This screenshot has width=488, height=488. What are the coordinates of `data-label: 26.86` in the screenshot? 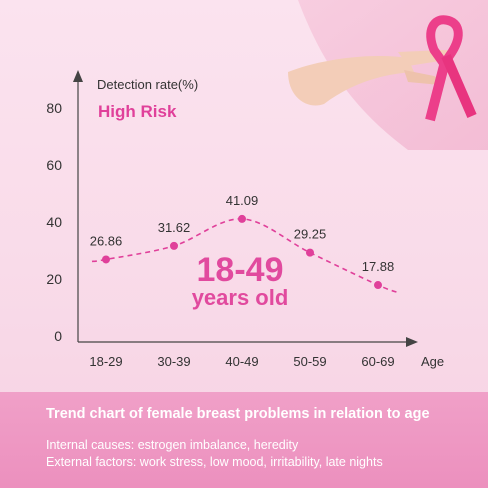 It's located at (106, 240).